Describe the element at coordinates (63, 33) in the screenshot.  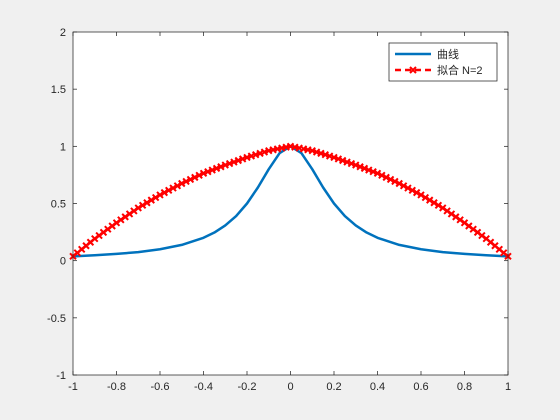
I see `y-tick-label: 2` at that location.